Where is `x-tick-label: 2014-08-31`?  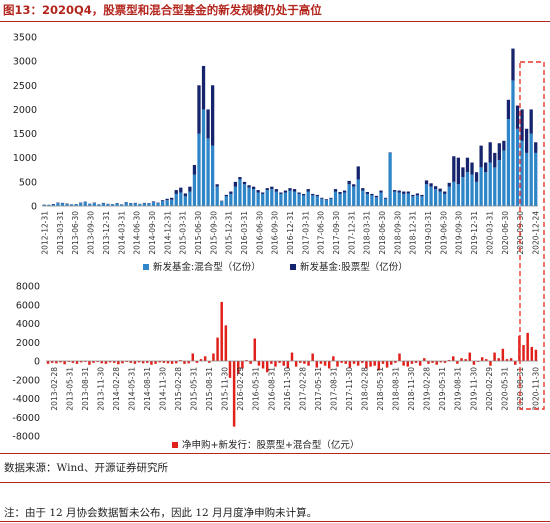
x-tick-label: 2014-08-31 is located at coordinates (147, 389).